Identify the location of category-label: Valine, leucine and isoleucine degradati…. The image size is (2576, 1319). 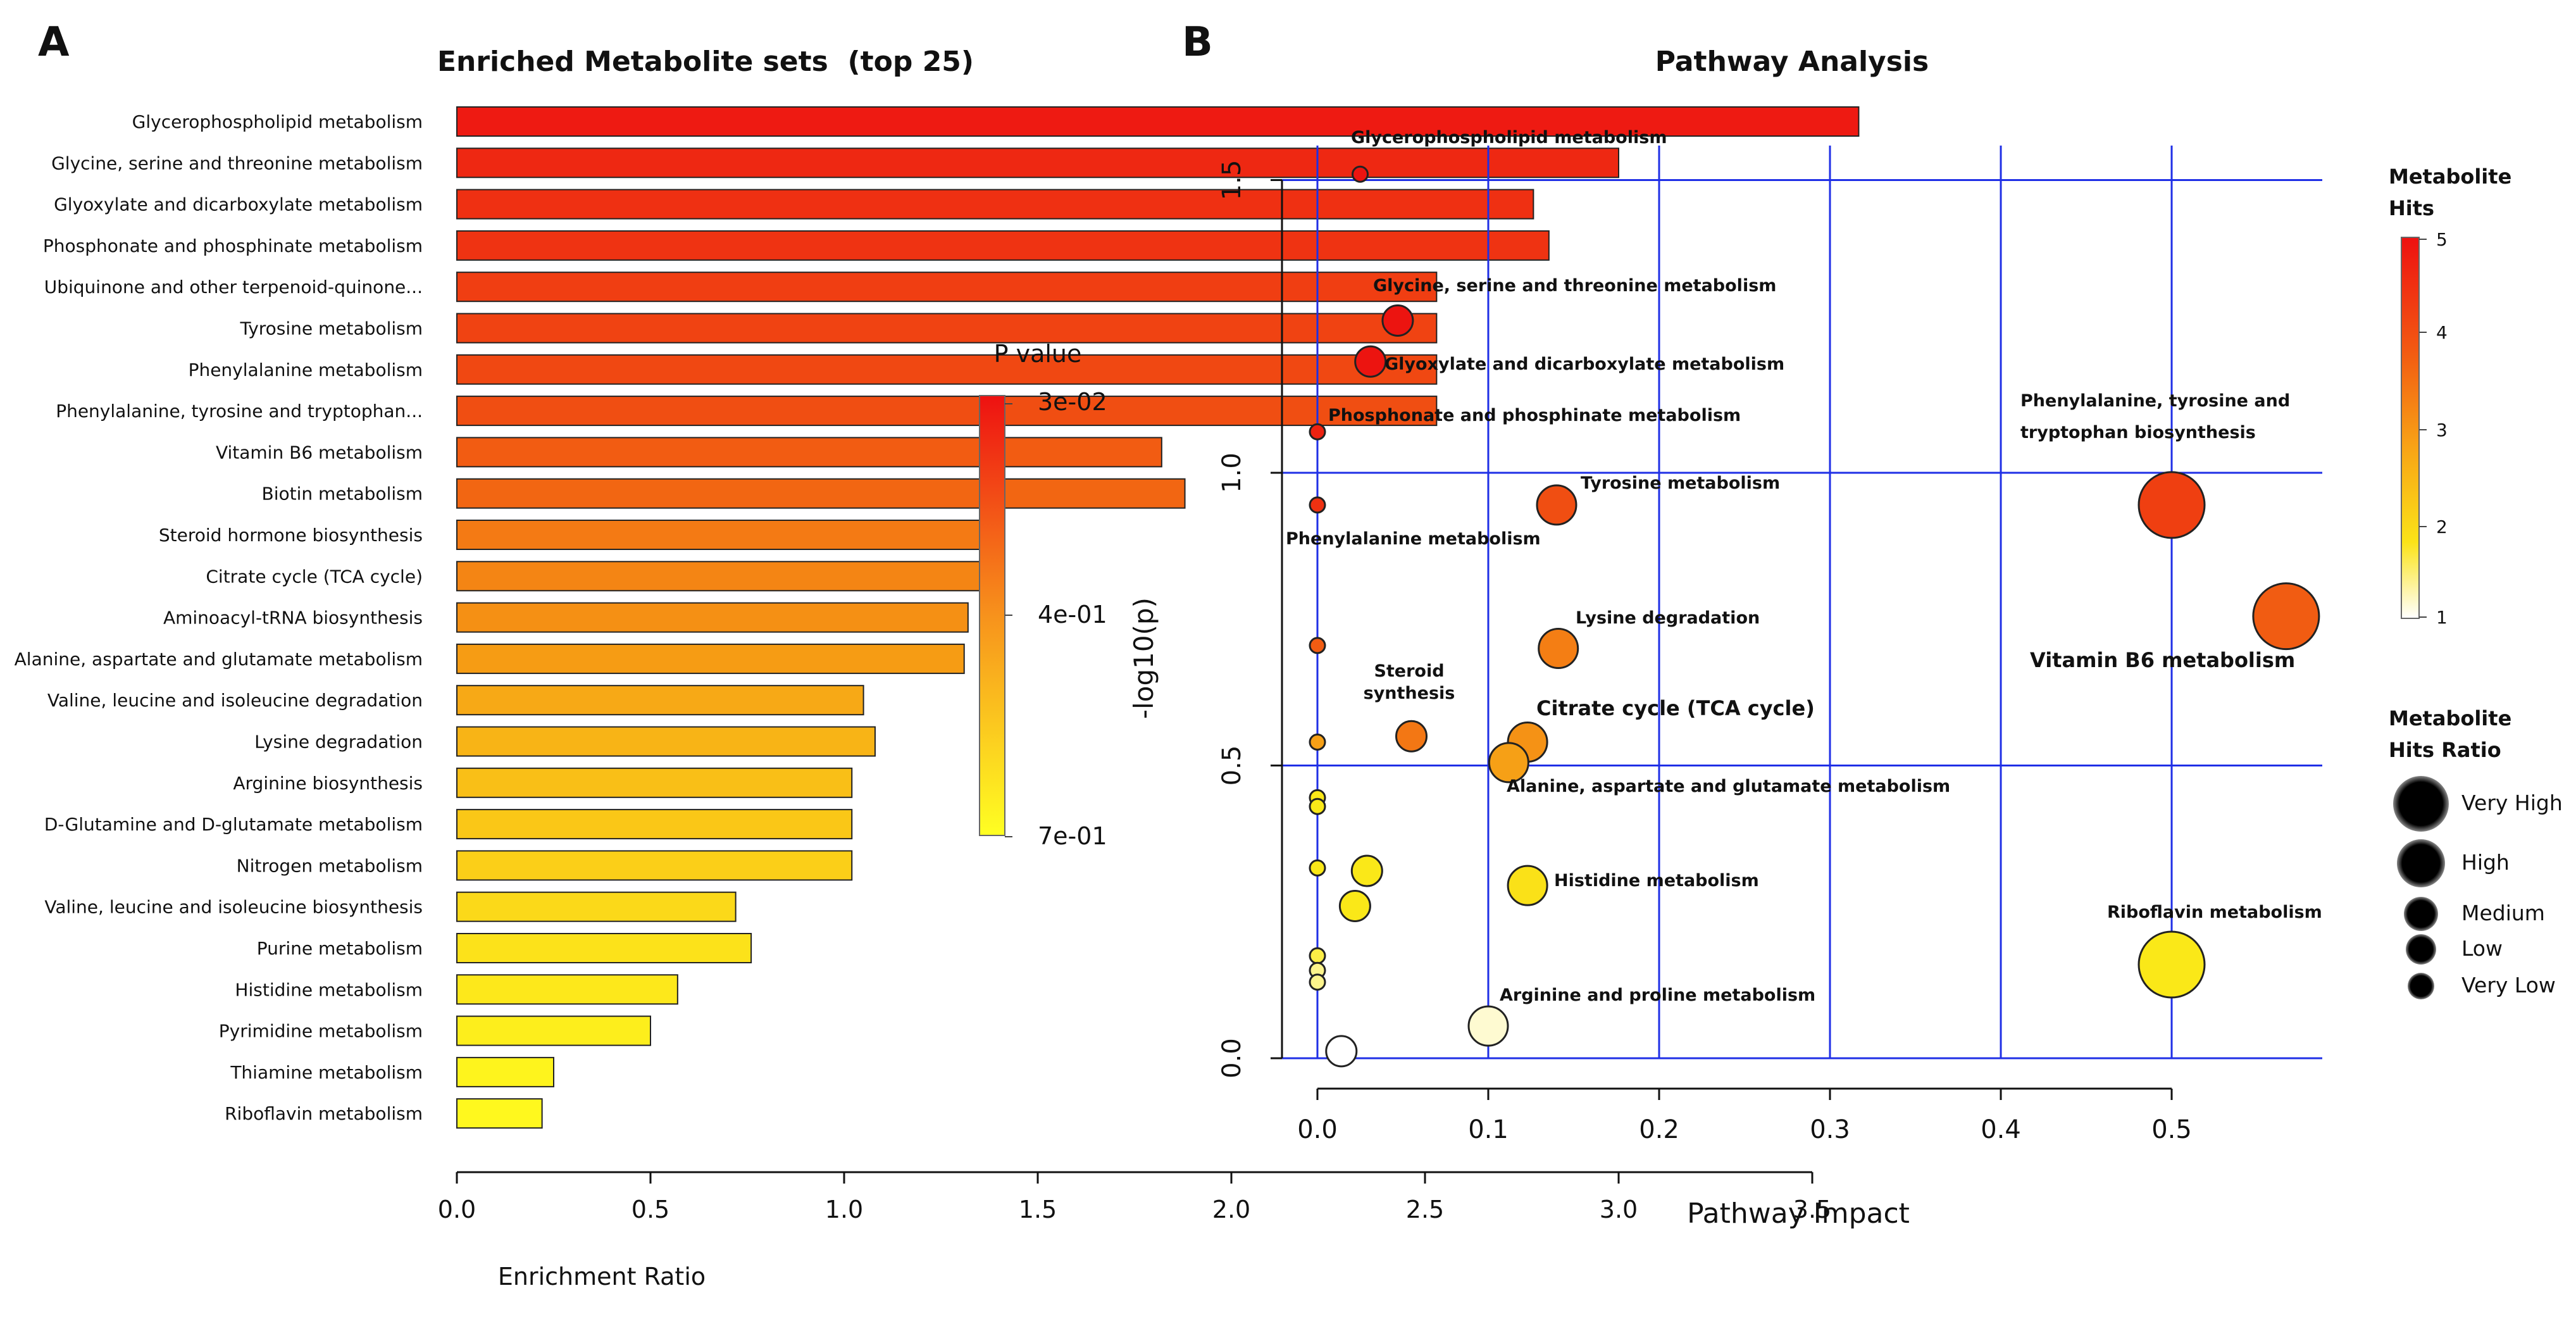
(235, 700).